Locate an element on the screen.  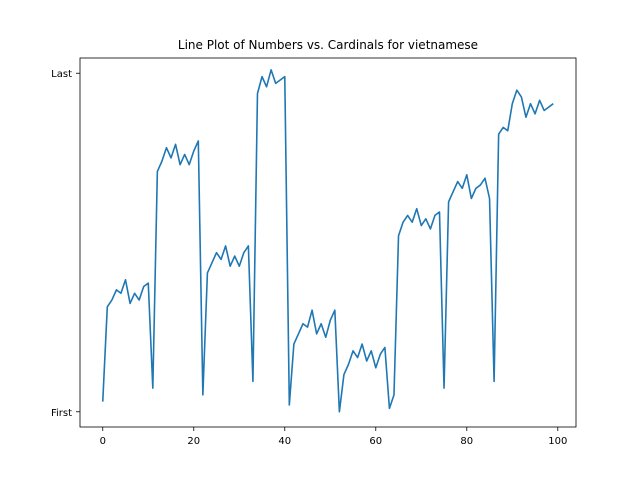
x-tick-label: 60 is located at coordinates (375, 441).